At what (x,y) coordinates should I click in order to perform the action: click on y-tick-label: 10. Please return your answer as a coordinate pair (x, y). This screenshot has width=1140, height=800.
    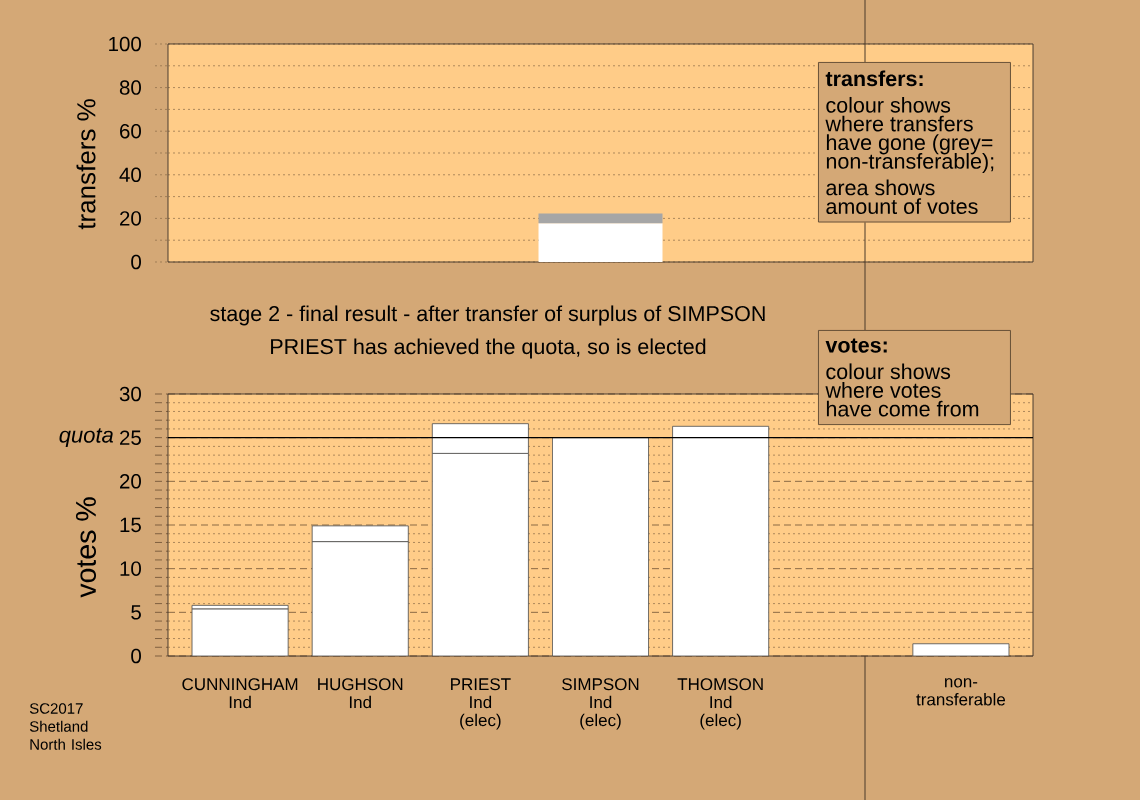
    Looking at the image, I should click on (130, 568).